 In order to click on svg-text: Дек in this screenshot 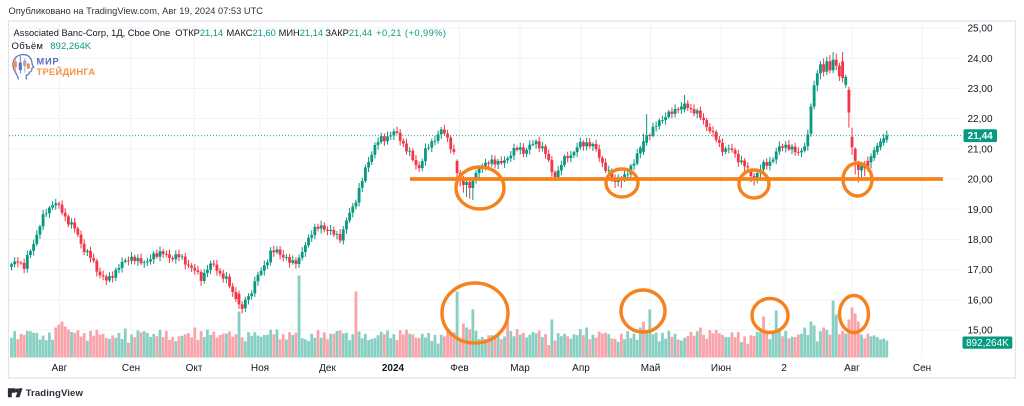, I will do `click(327, 368)`.